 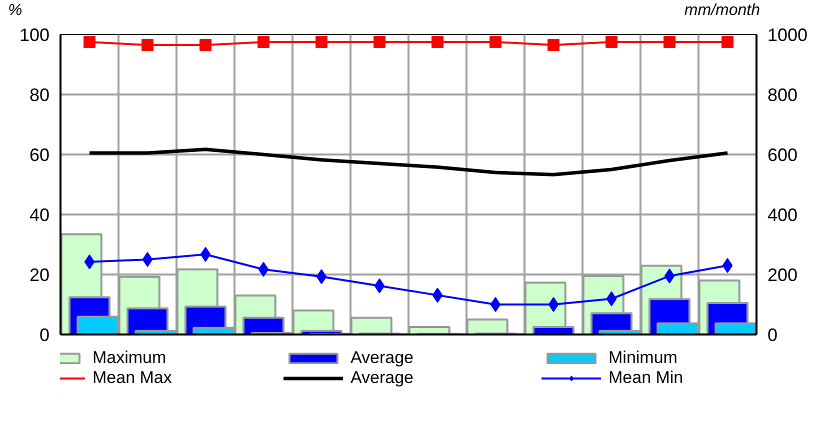 I want to click on y-tick-label: 100, so click(x=34, y=35).